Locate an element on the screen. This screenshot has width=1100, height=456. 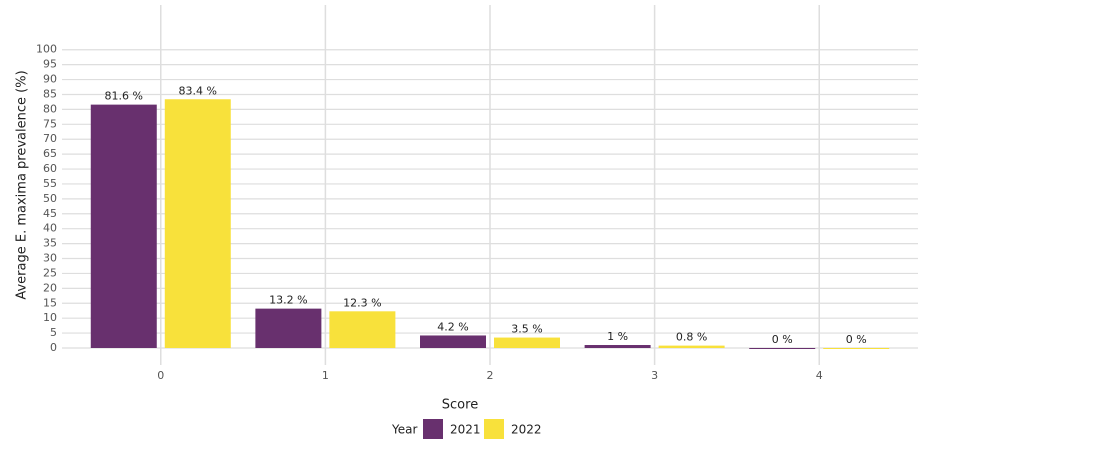
legend-label: 2021 is located at coordinates (465, 430).